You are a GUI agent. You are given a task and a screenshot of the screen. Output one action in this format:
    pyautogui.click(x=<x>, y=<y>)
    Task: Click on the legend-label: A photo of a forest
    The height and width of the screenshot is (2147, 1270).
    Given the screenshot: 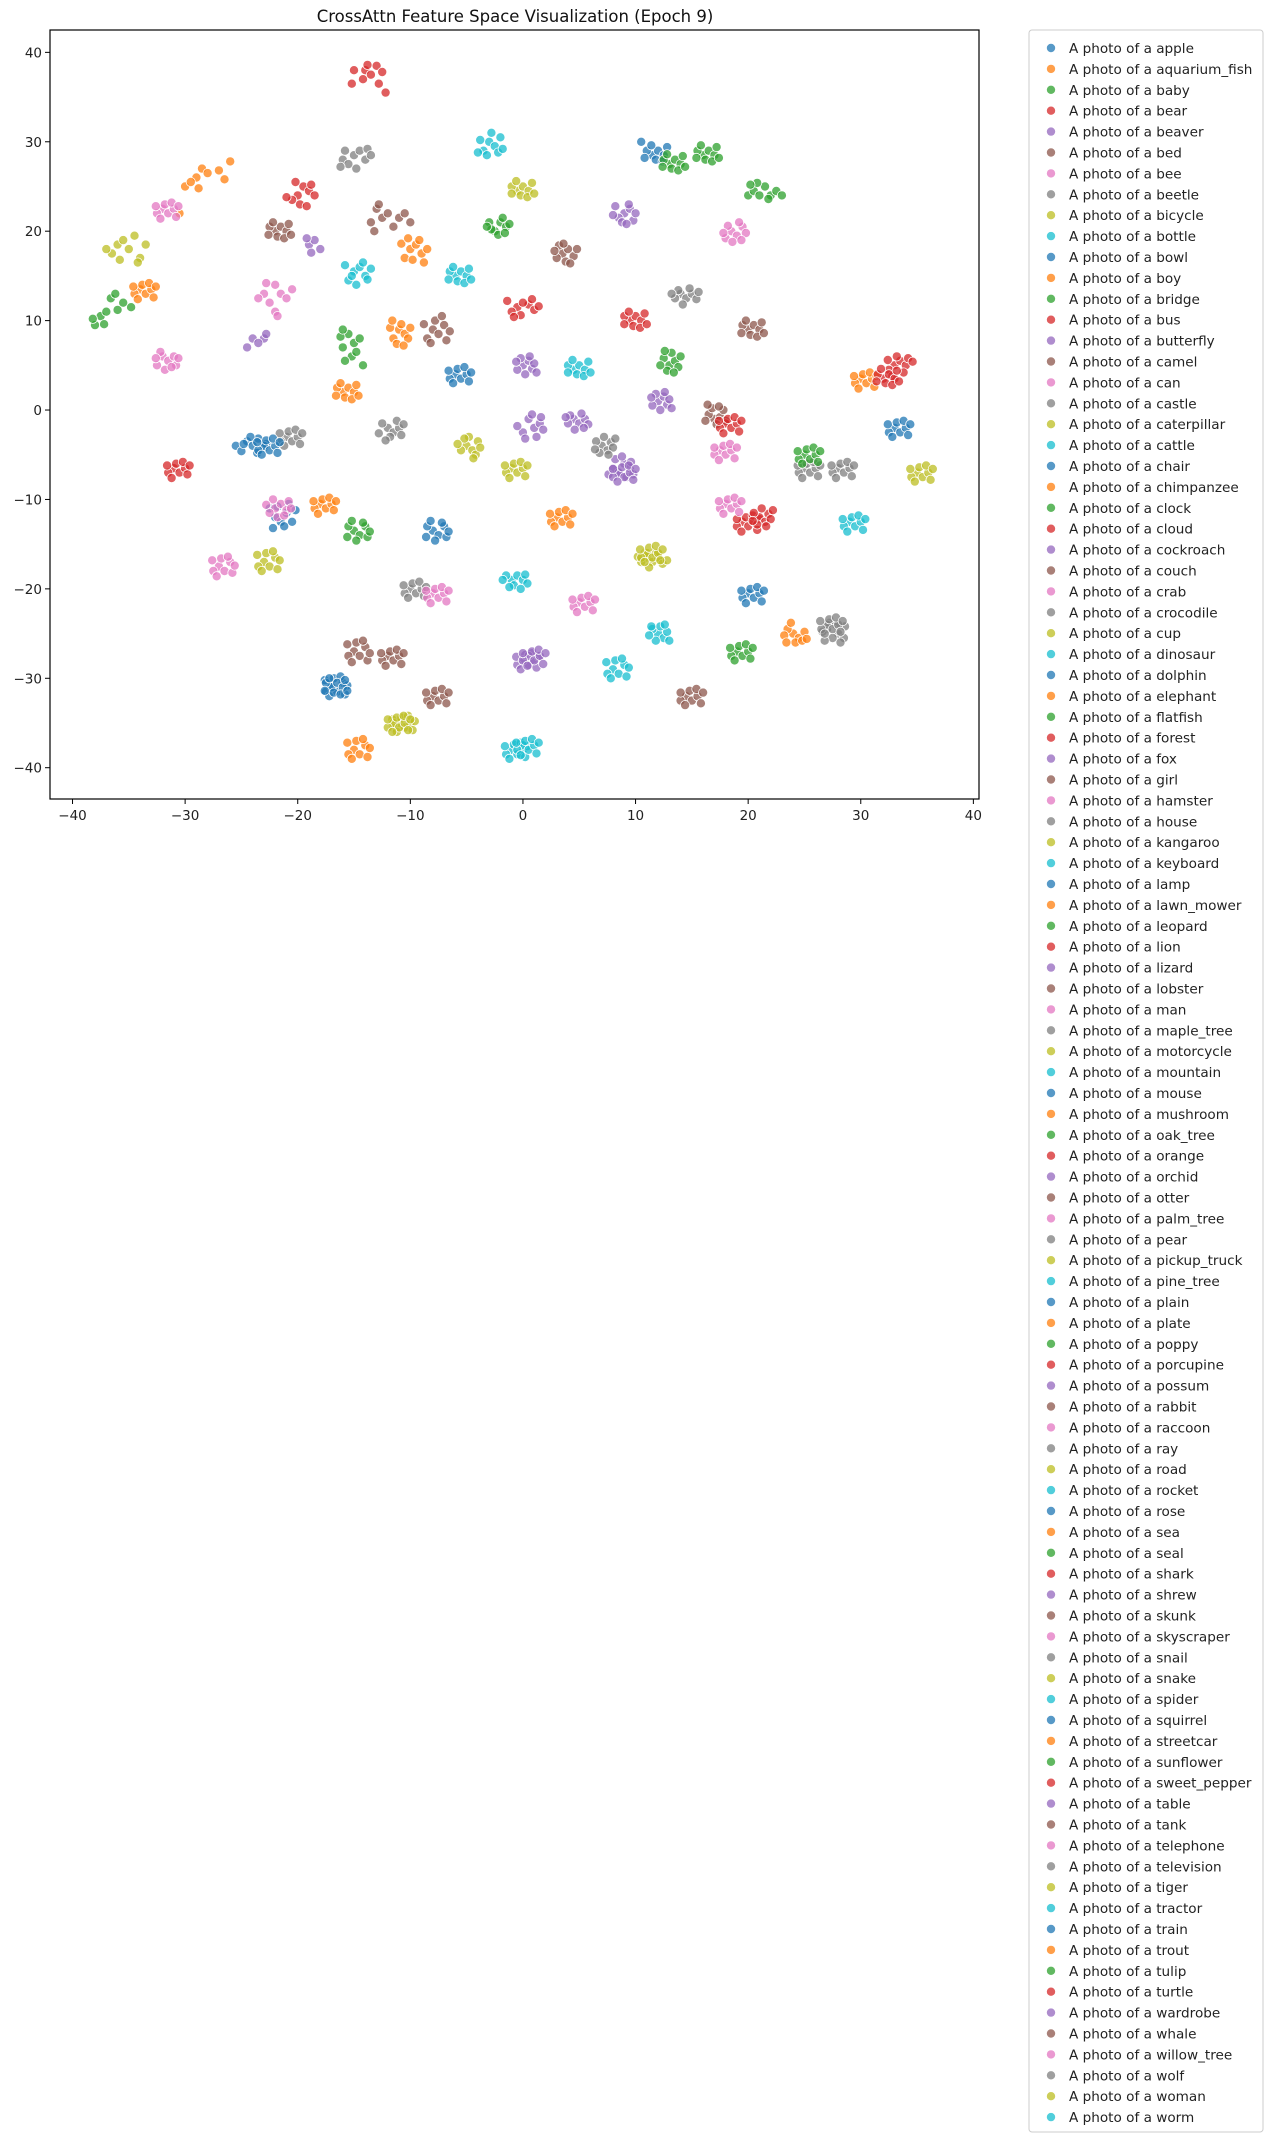 What is the action you would take?
    pyautogui.click(x=1132, y=739)
    